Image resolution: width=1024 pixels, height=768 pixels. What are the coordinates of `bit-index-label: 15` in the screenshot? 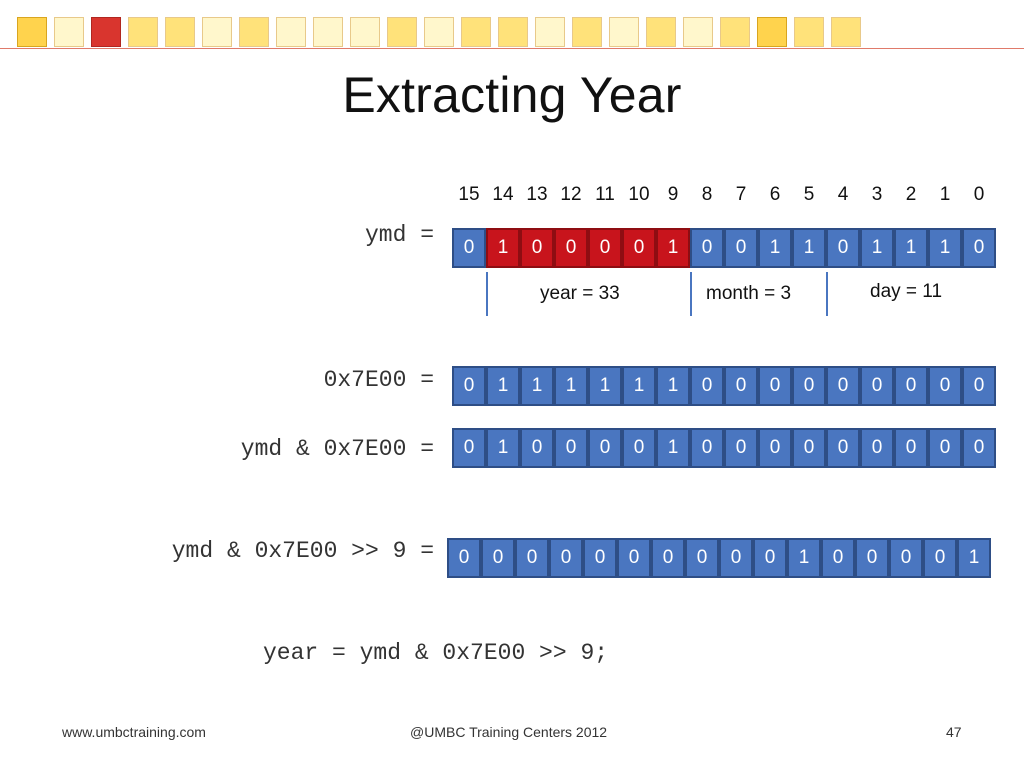 It's located at (469, 194).